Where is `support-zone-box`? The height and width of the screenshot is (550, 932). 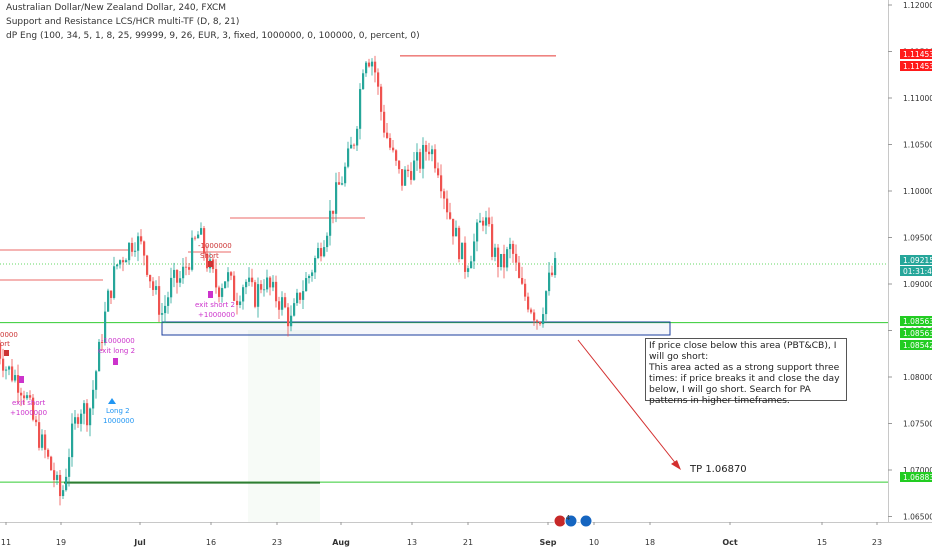 support-zone-box is located at coordinates (416, 328).